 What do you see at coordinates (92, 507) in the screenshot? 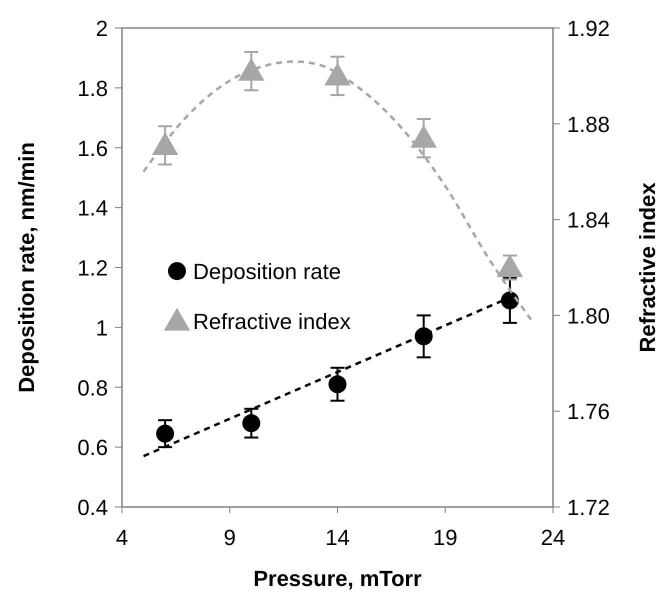
I see `y-tick-label: 0.4` at bounding box center [92, 507].